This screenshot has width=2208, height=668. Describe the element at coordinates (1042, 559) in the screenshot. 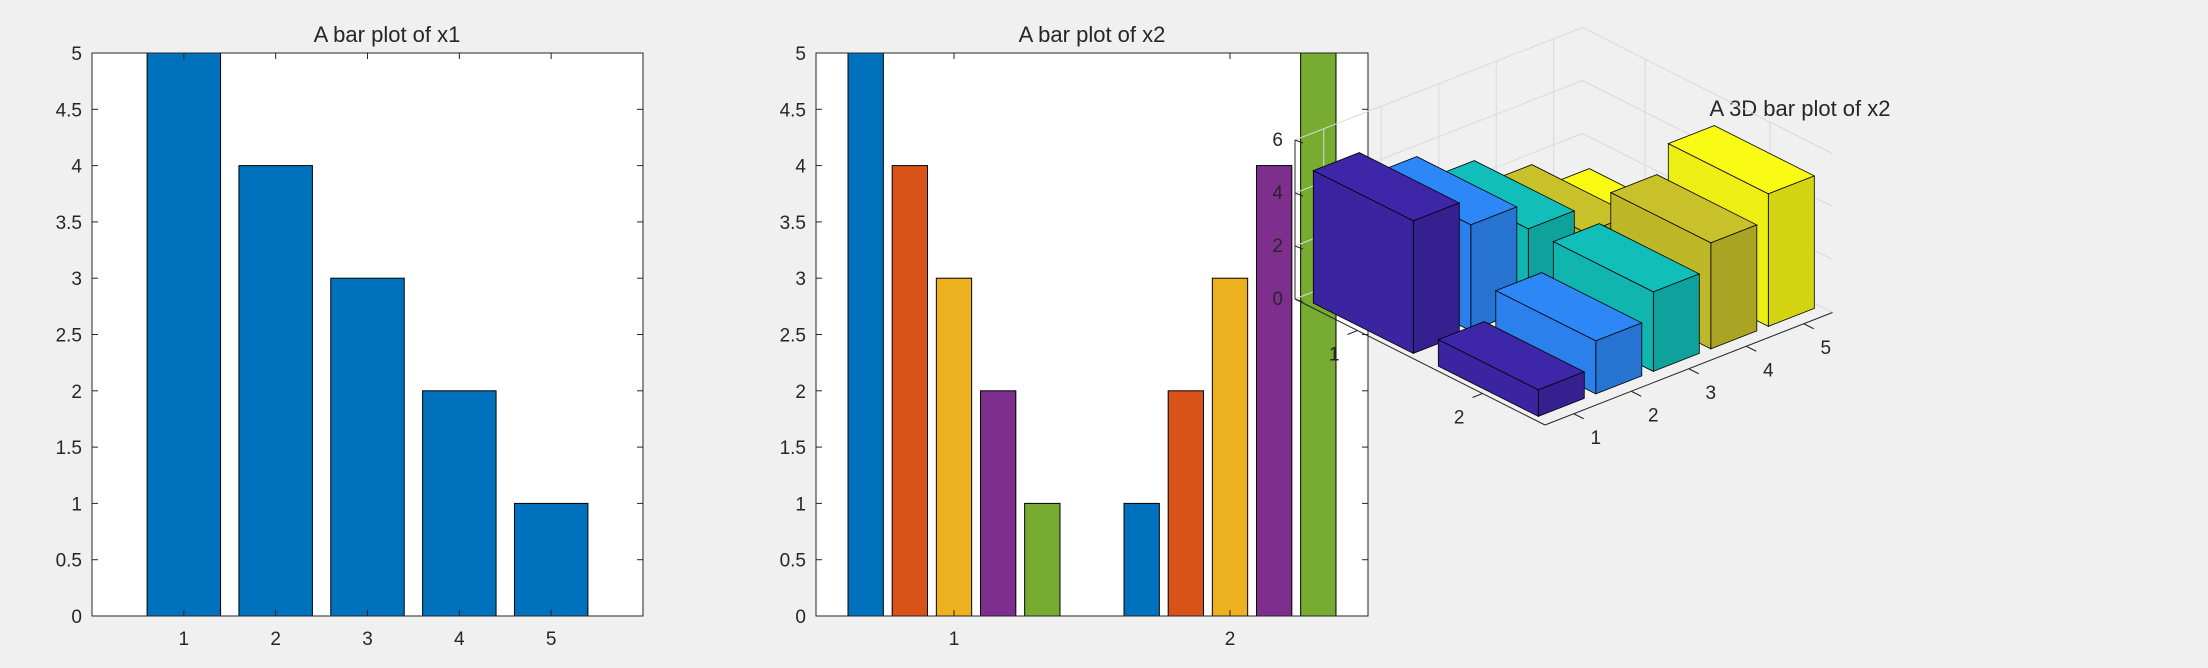

I see `bar-s5-c1` at that location.